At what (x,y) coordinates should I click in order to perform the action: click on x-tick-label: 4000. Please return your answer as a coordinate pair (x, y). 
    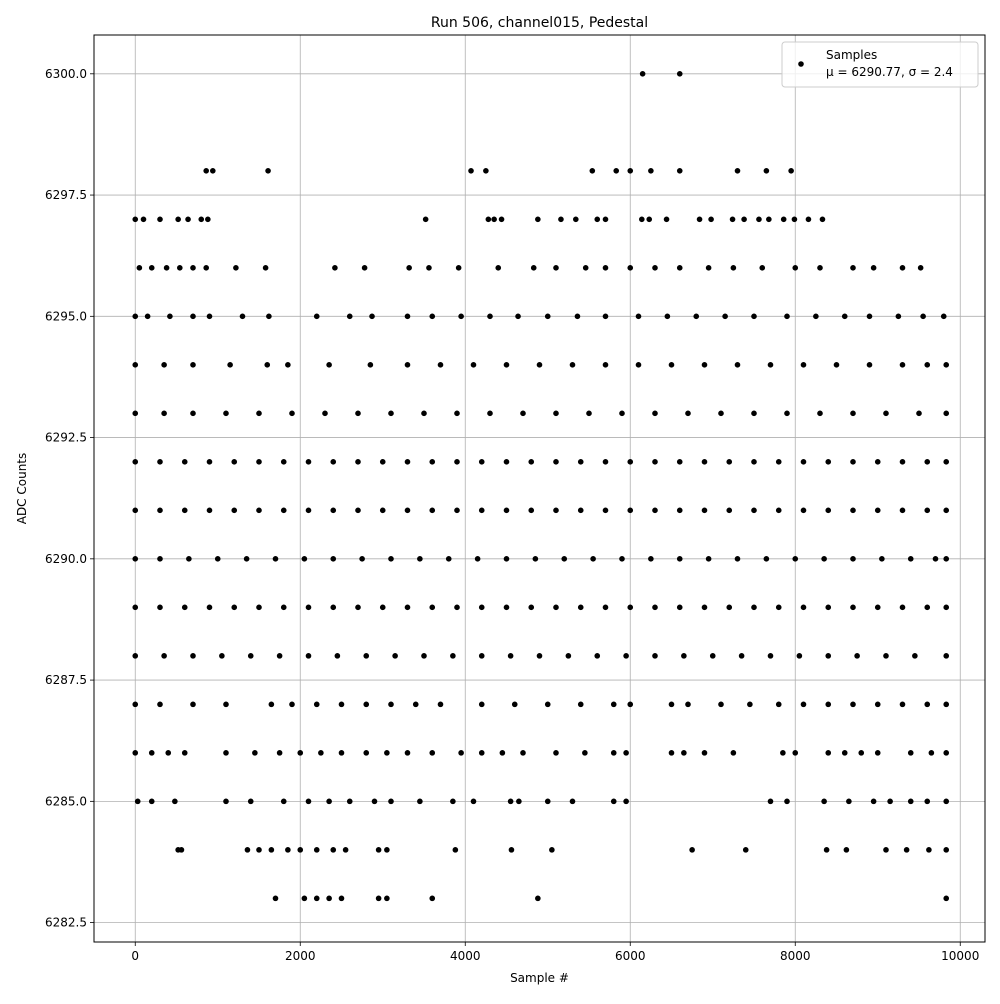
    Looking at the image, I should click on (465, 956).